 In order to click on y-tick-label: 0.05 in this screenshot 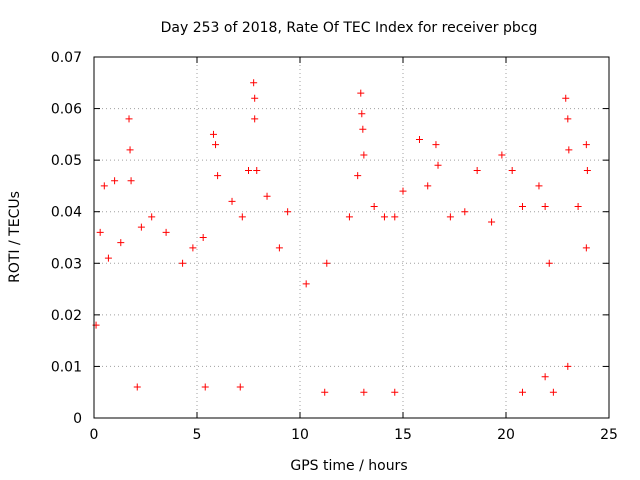, I will do `click(66, 161)`.